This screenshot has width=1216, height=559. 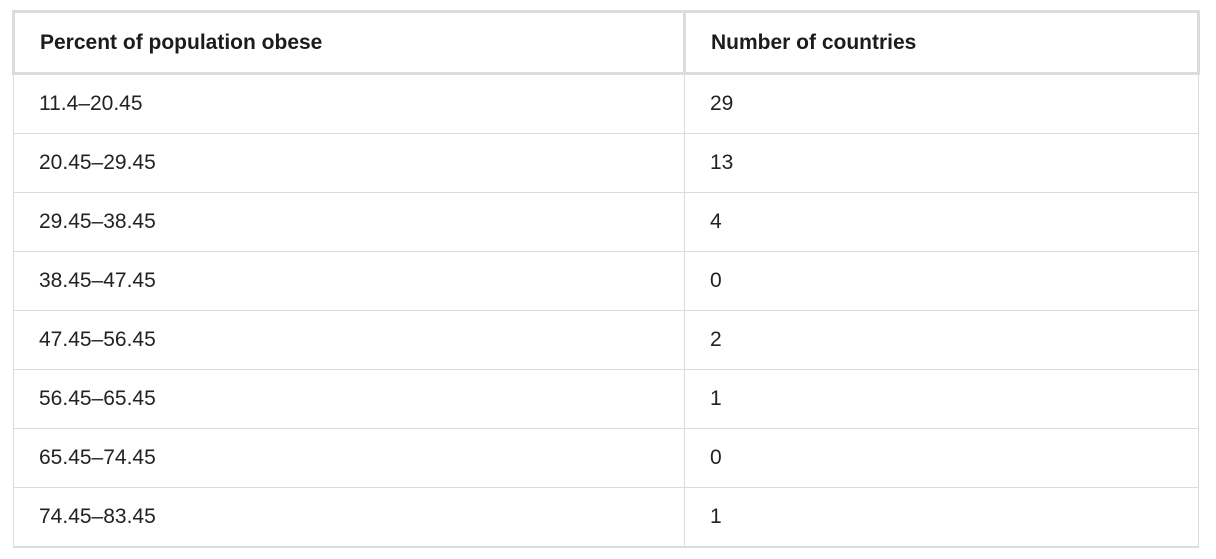 I want to click on cell-count: 2, so click(x=941, y=340).